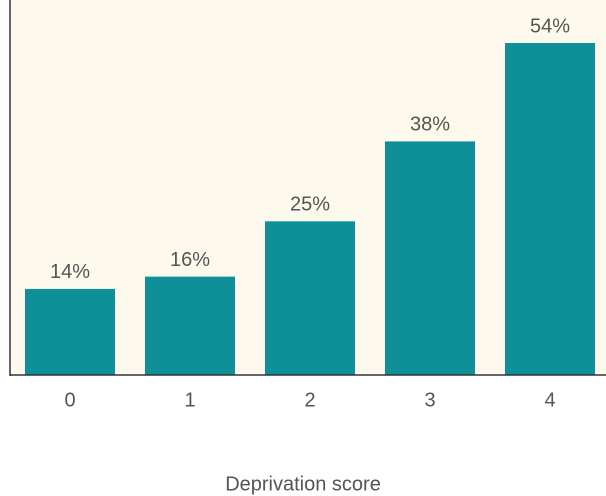 The image size is (606, 496). What do you see at coordinates (69, 400) in the screenshot?
I see `x-tick-label: 0` at bounding box center [69, 400].